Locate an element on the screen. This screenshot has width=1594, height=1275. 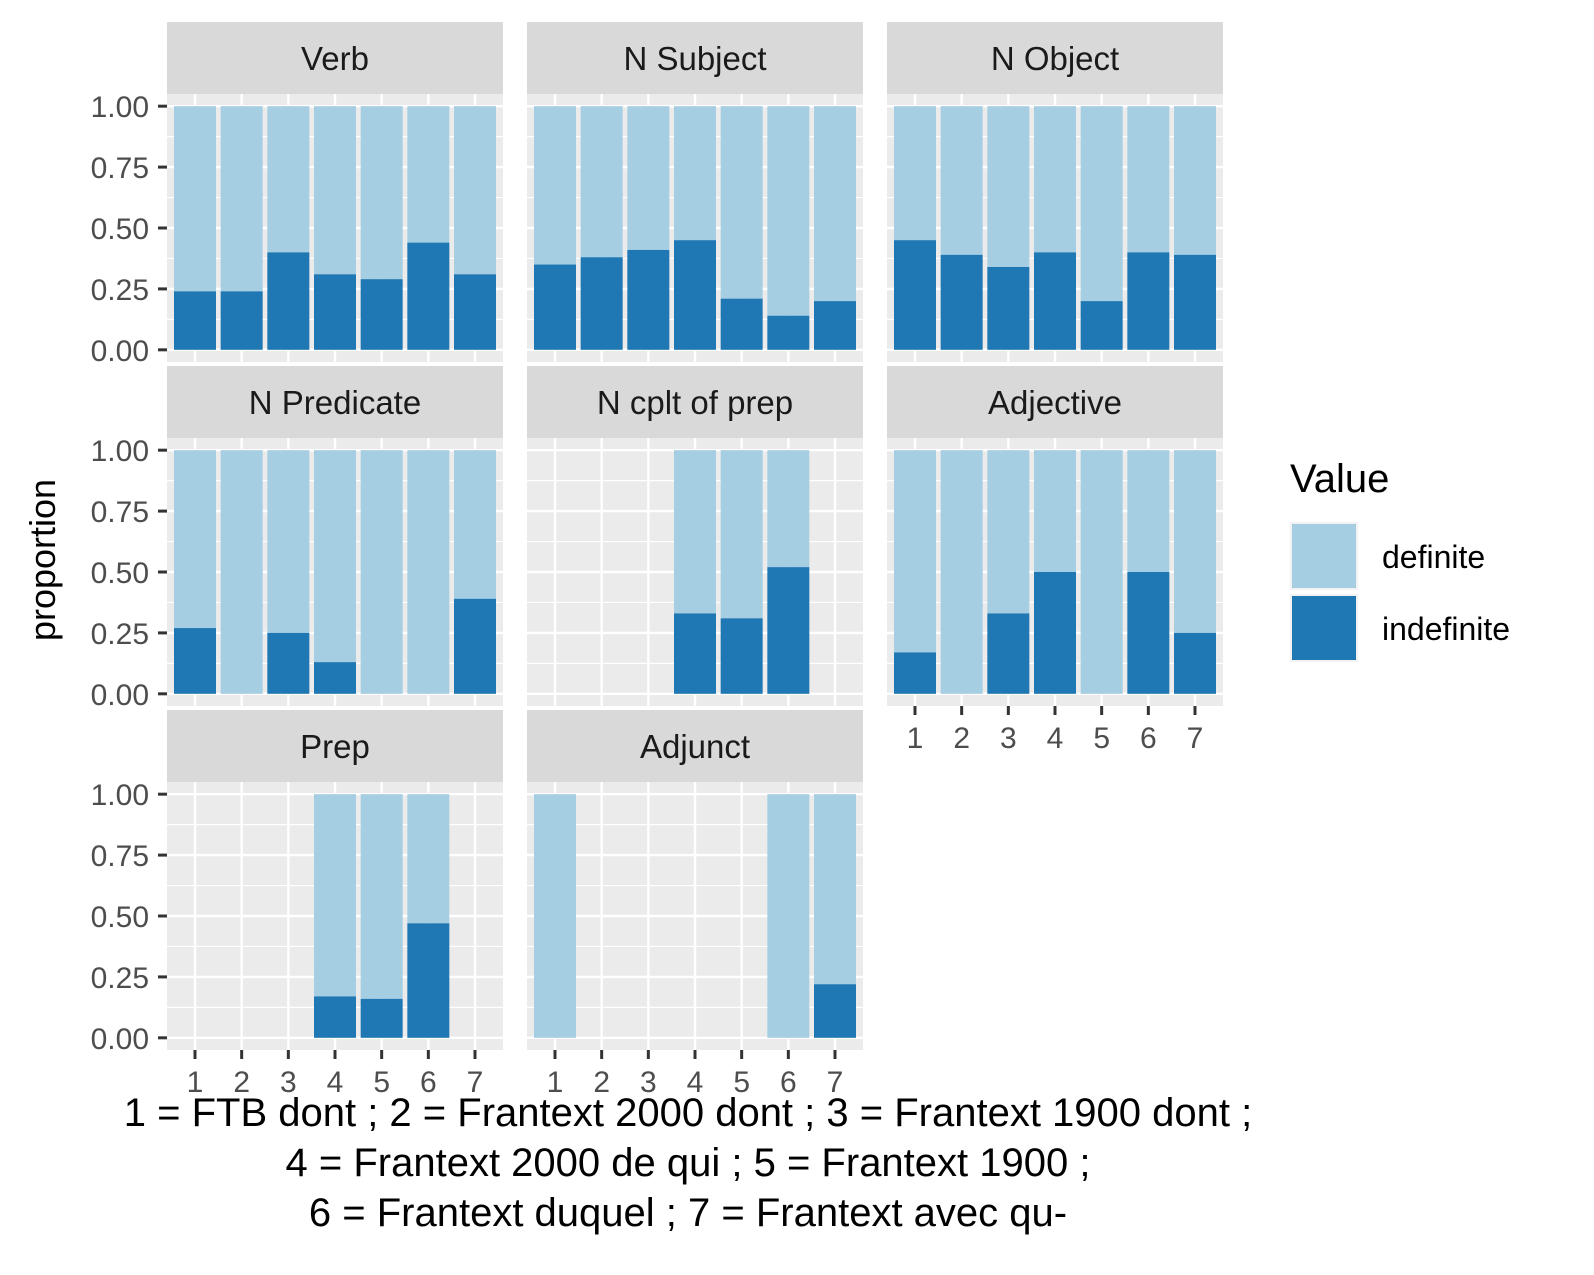
legend: Value definite indefinite is located at coordinates (1400, 559).